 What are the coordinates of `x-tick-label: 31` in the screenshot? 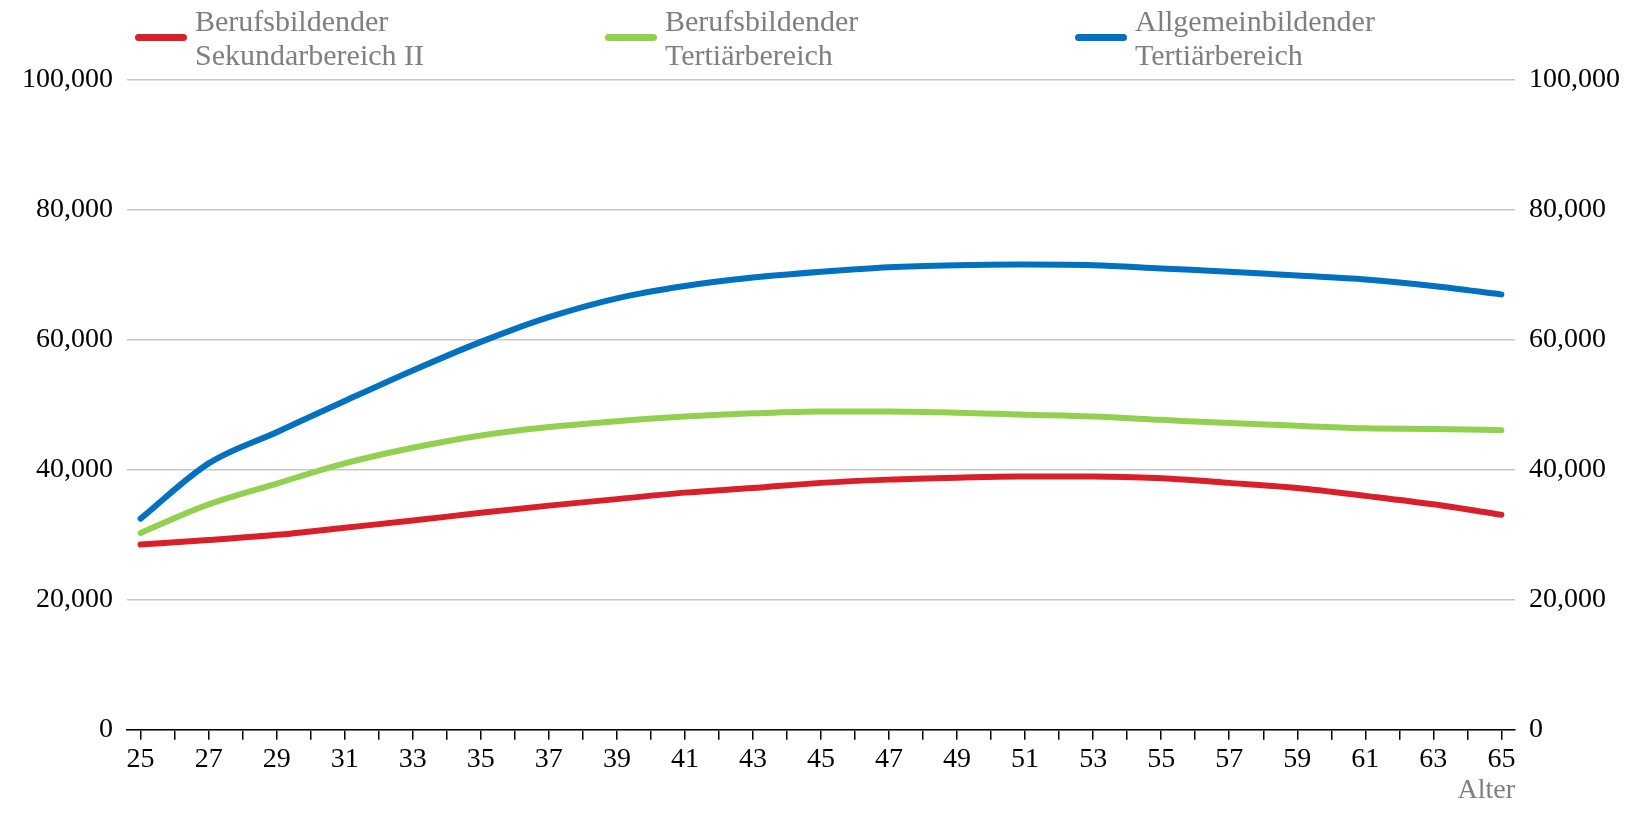 It's located at (344, 757).